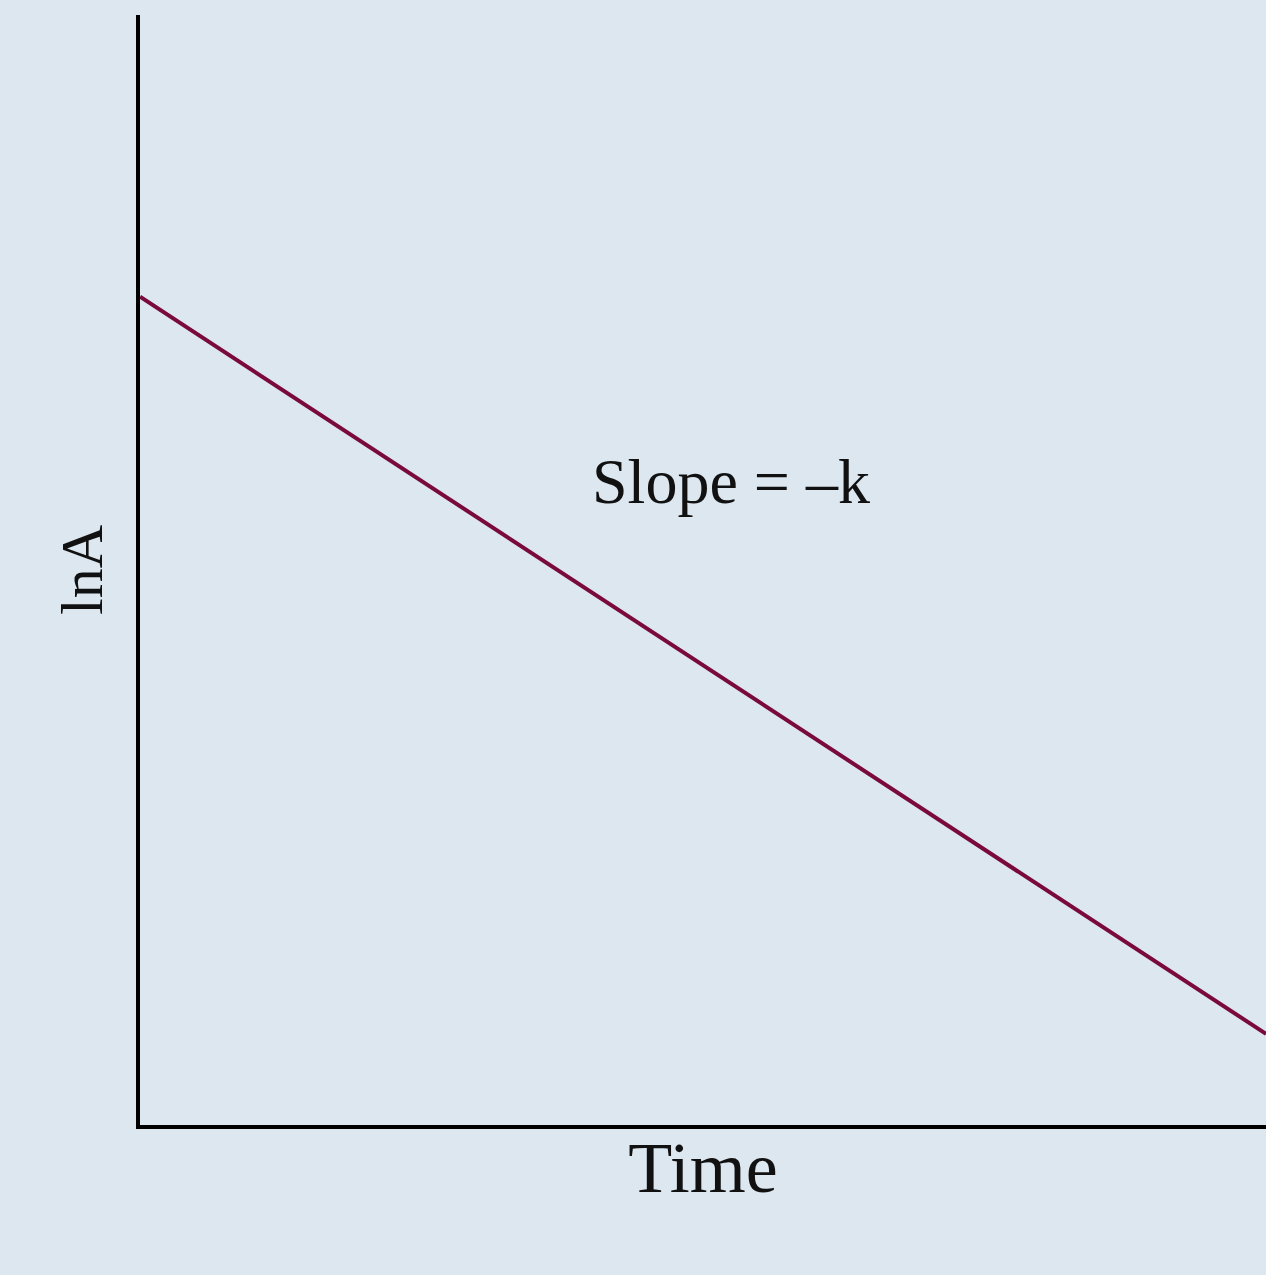  What do you see at coordinates (82, 570) in the screenshot?
I see `y-axis-title: lnA` at bounding box center [82, 570].